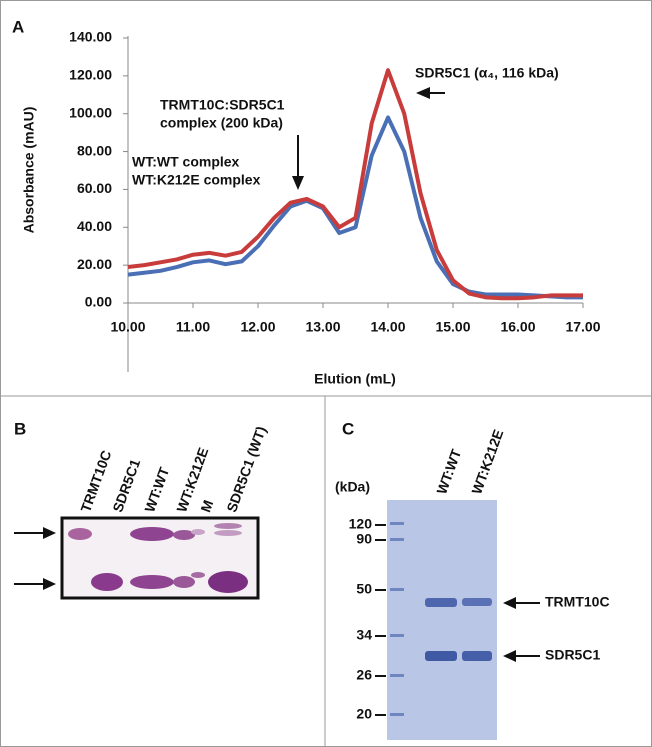 The height and width of the screenshot is (747, 652). I want to click on marker-label: 20, so click(364, 714).